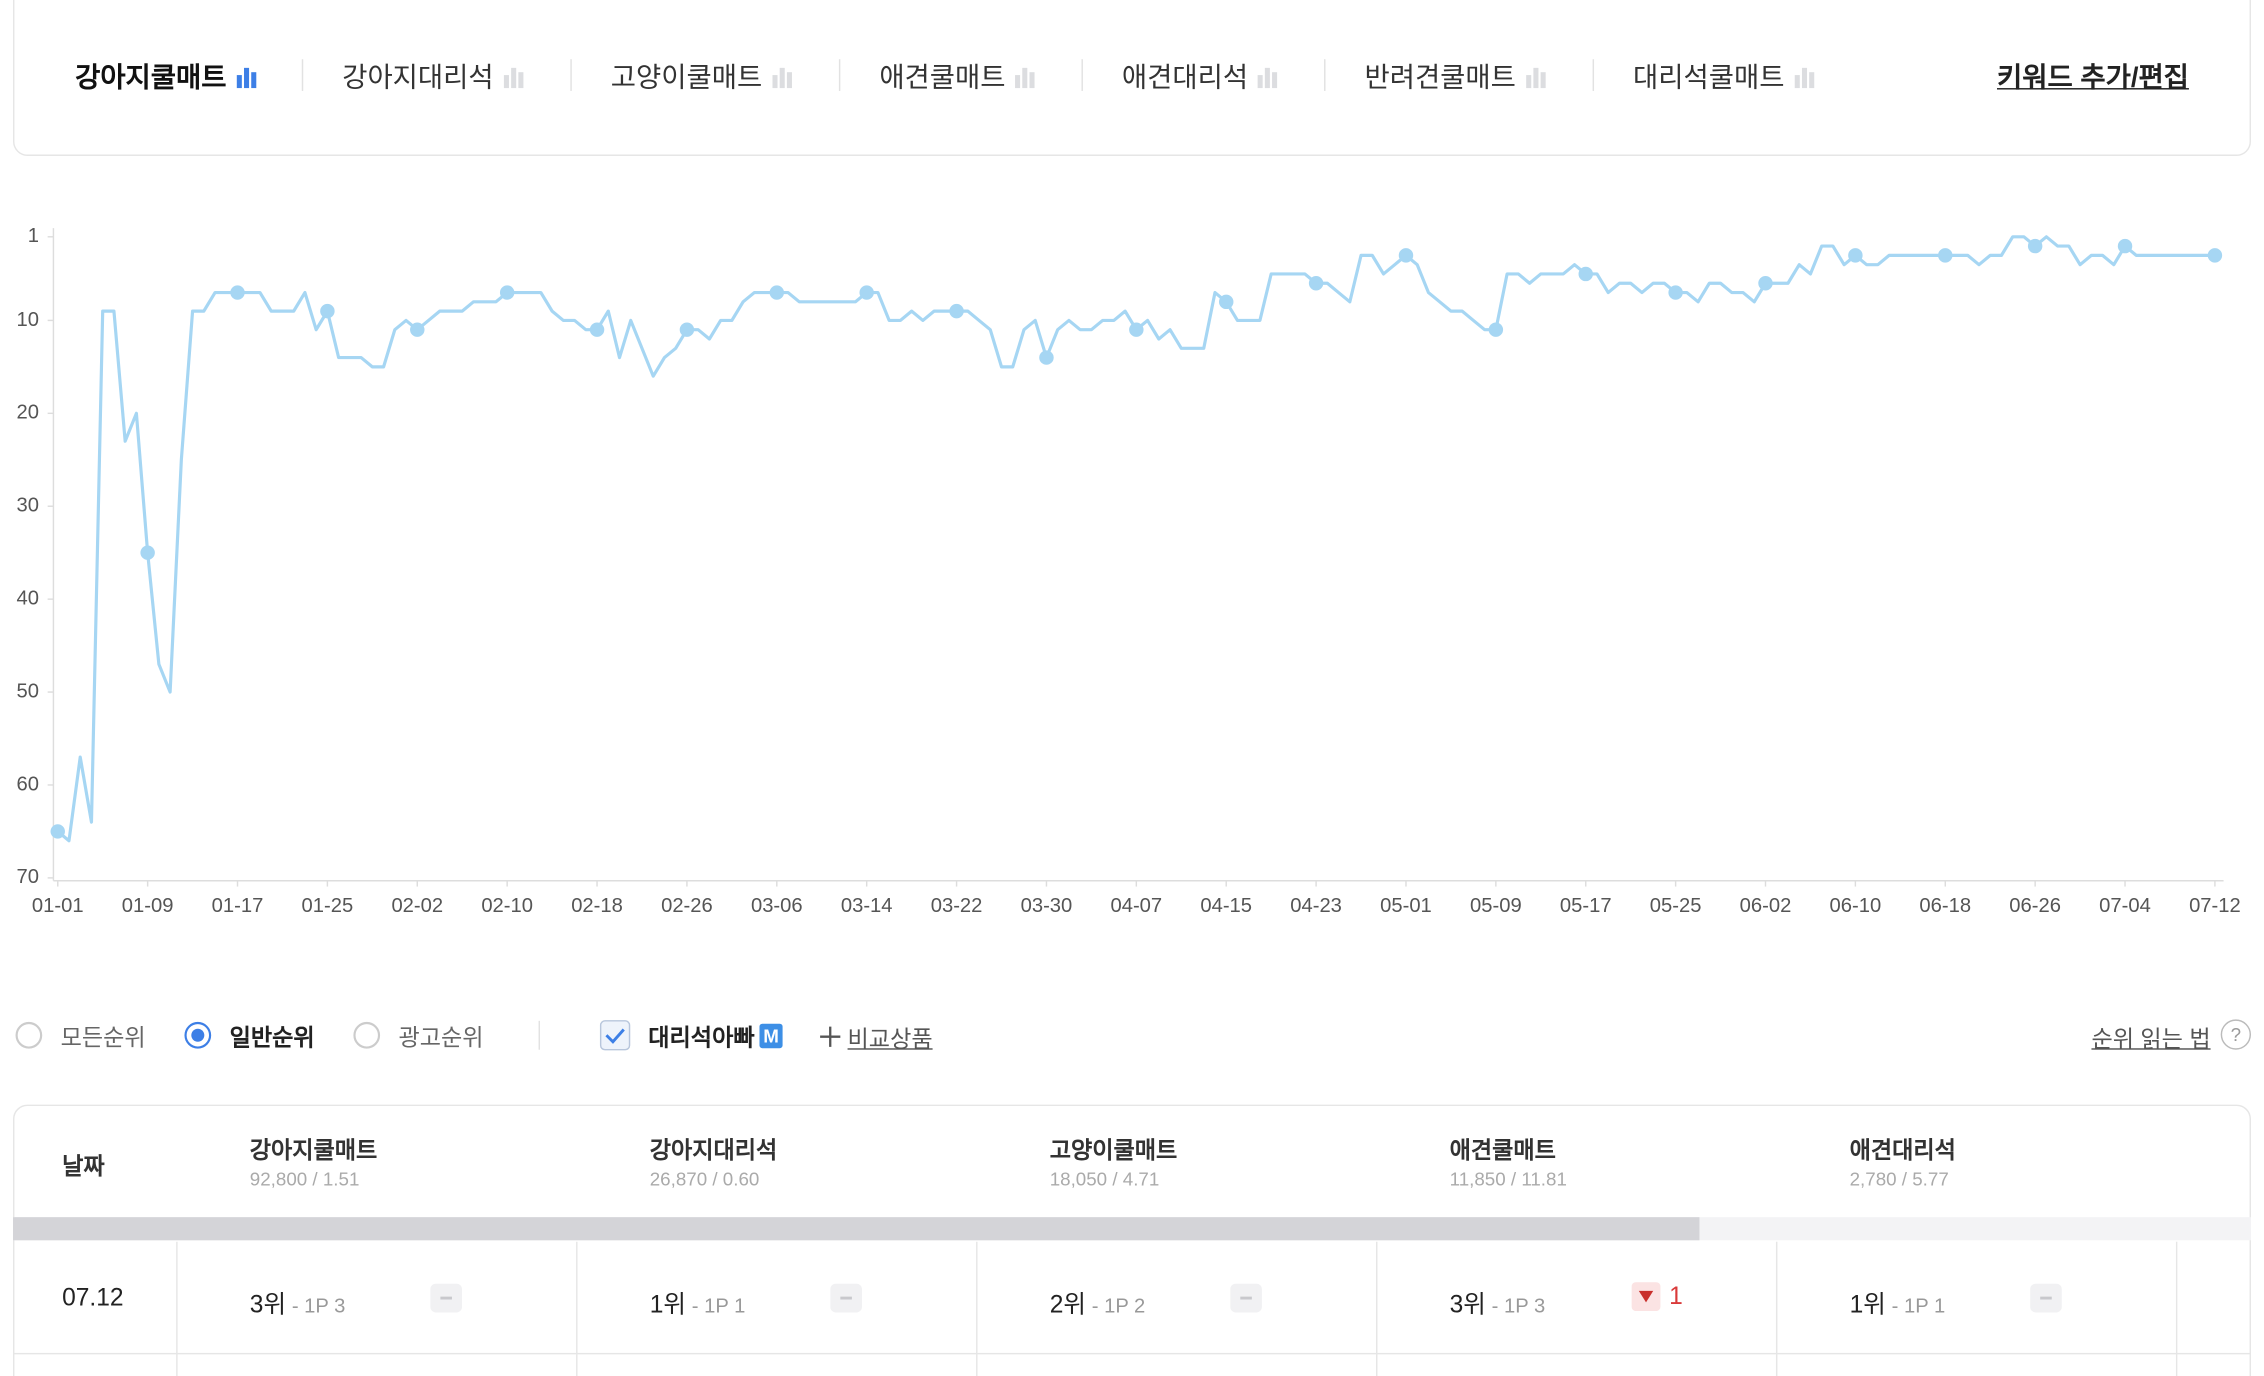  What do you see at coordinates (777, 906) in the screenshot?
I see `x-tick-label: 03-06` at bounding box center [777, 906].